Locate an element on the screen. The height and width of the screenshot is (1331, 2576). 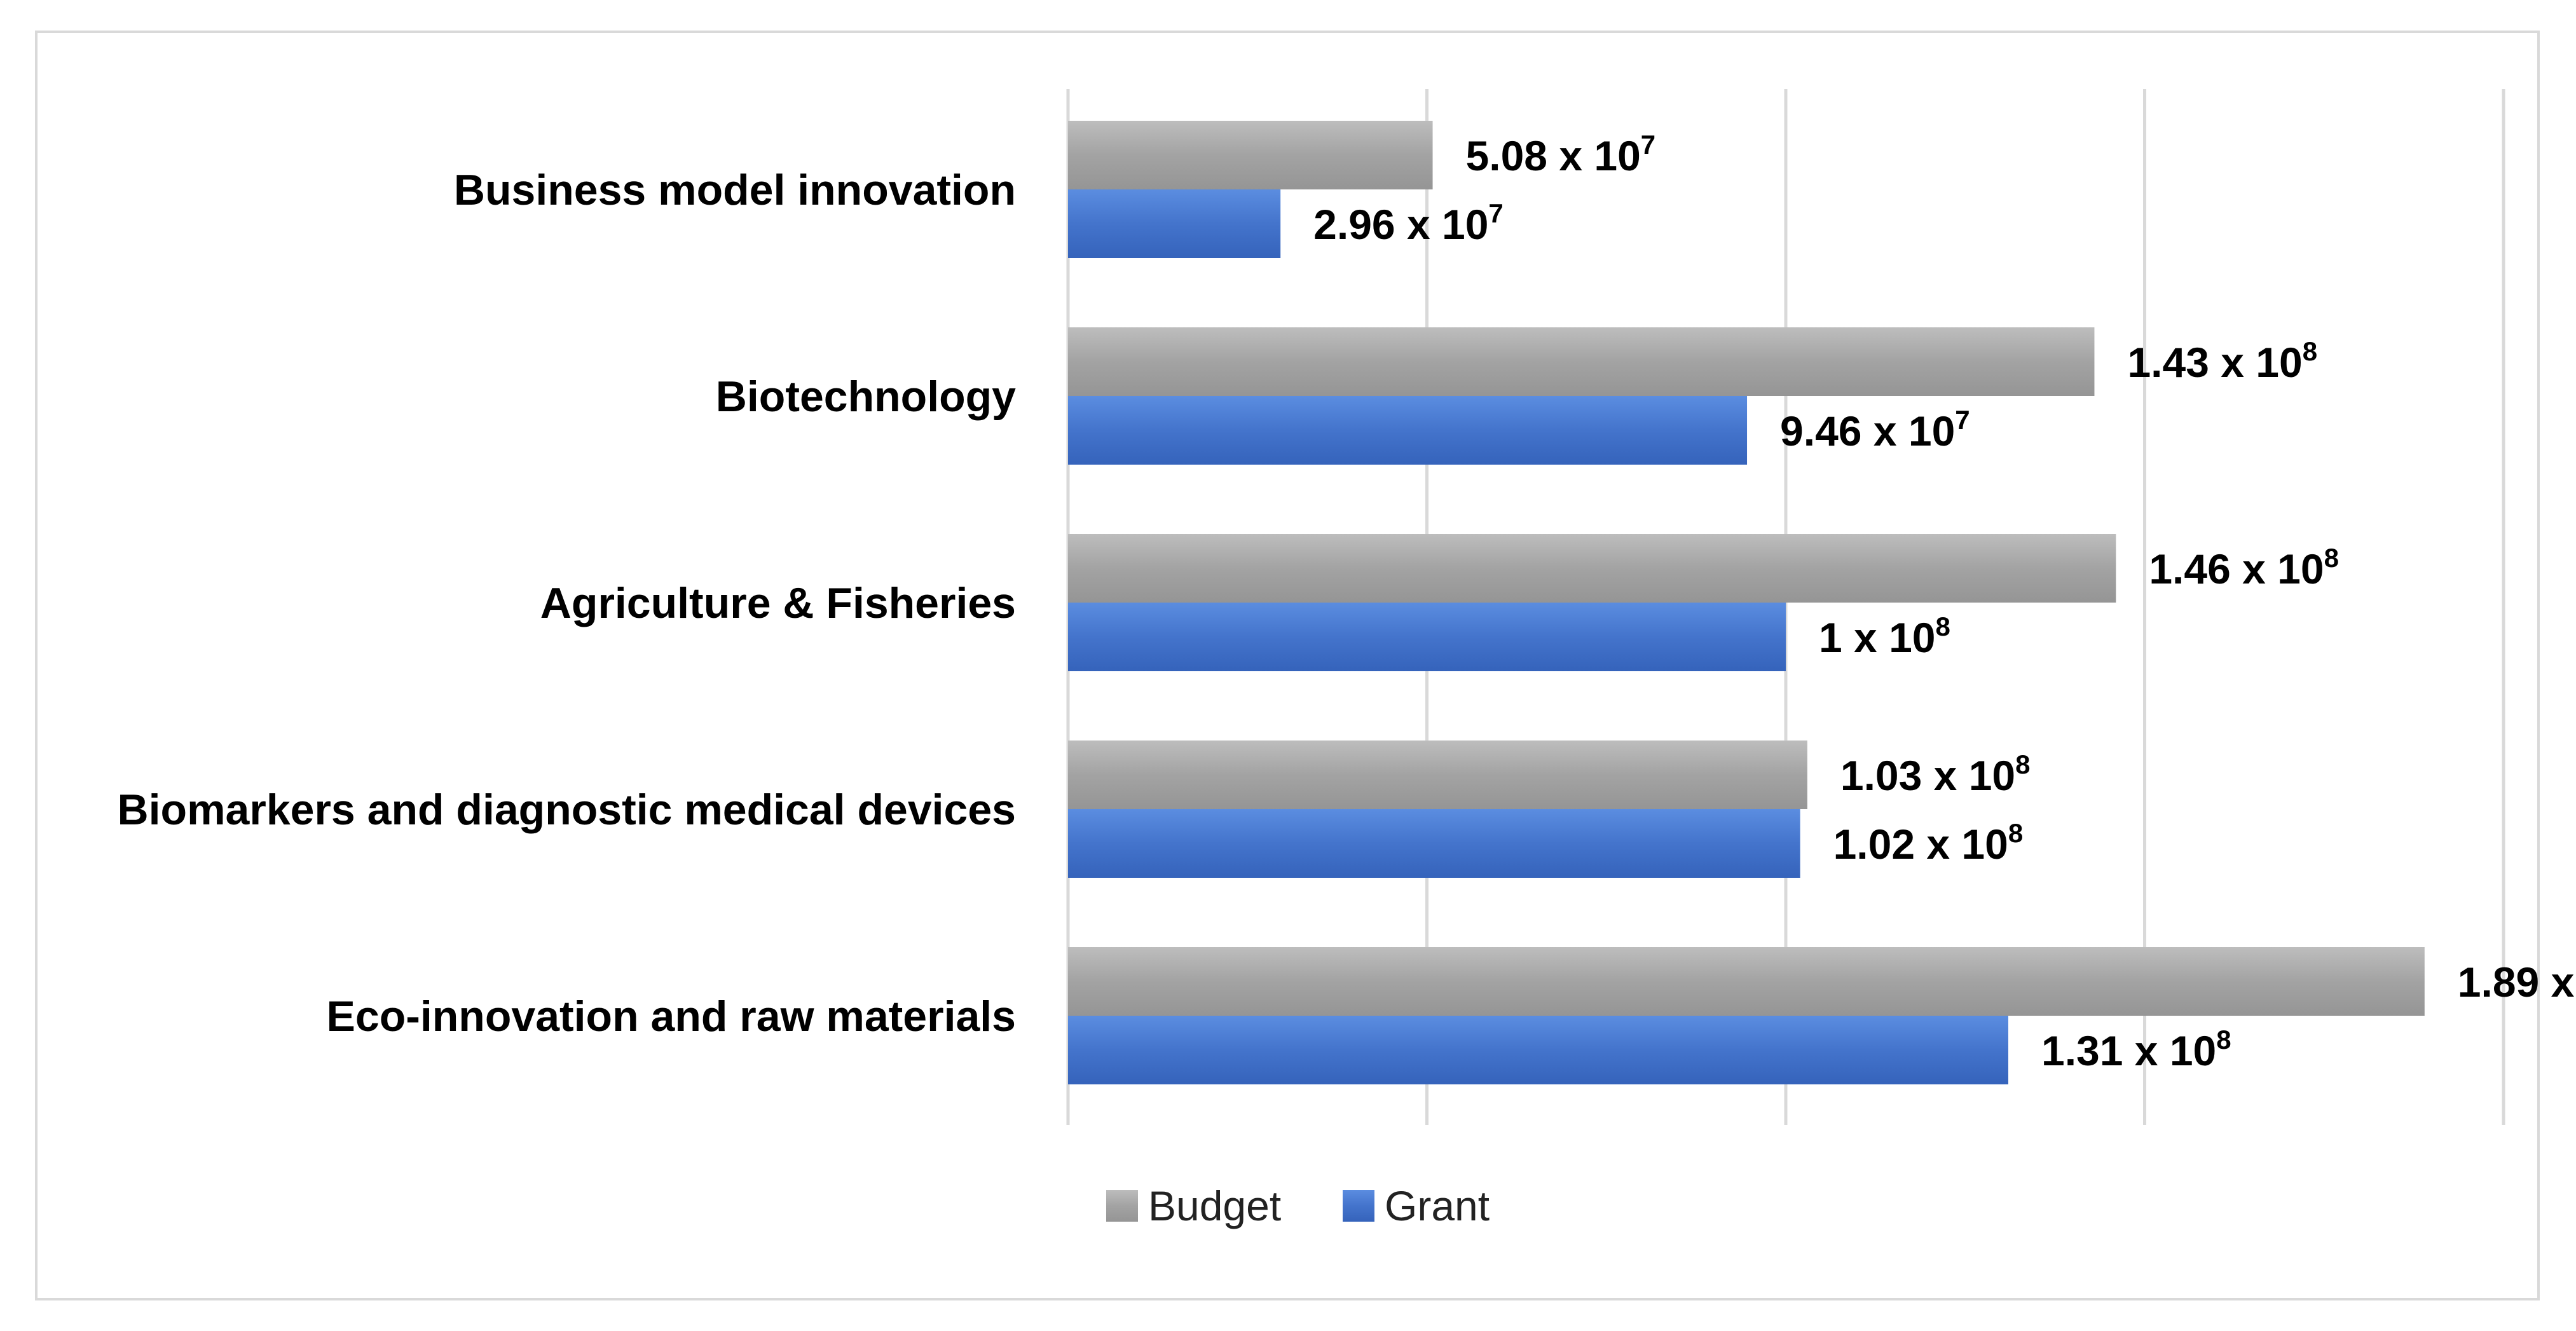
legend-label-grant: Grant is located at coordinates (1437, 1205).